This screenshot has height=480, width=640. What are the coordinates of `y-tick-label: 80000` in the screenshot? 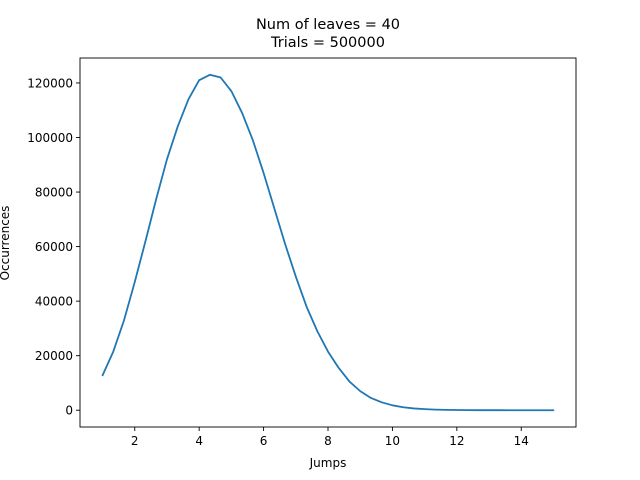 It's located at (54, 193).